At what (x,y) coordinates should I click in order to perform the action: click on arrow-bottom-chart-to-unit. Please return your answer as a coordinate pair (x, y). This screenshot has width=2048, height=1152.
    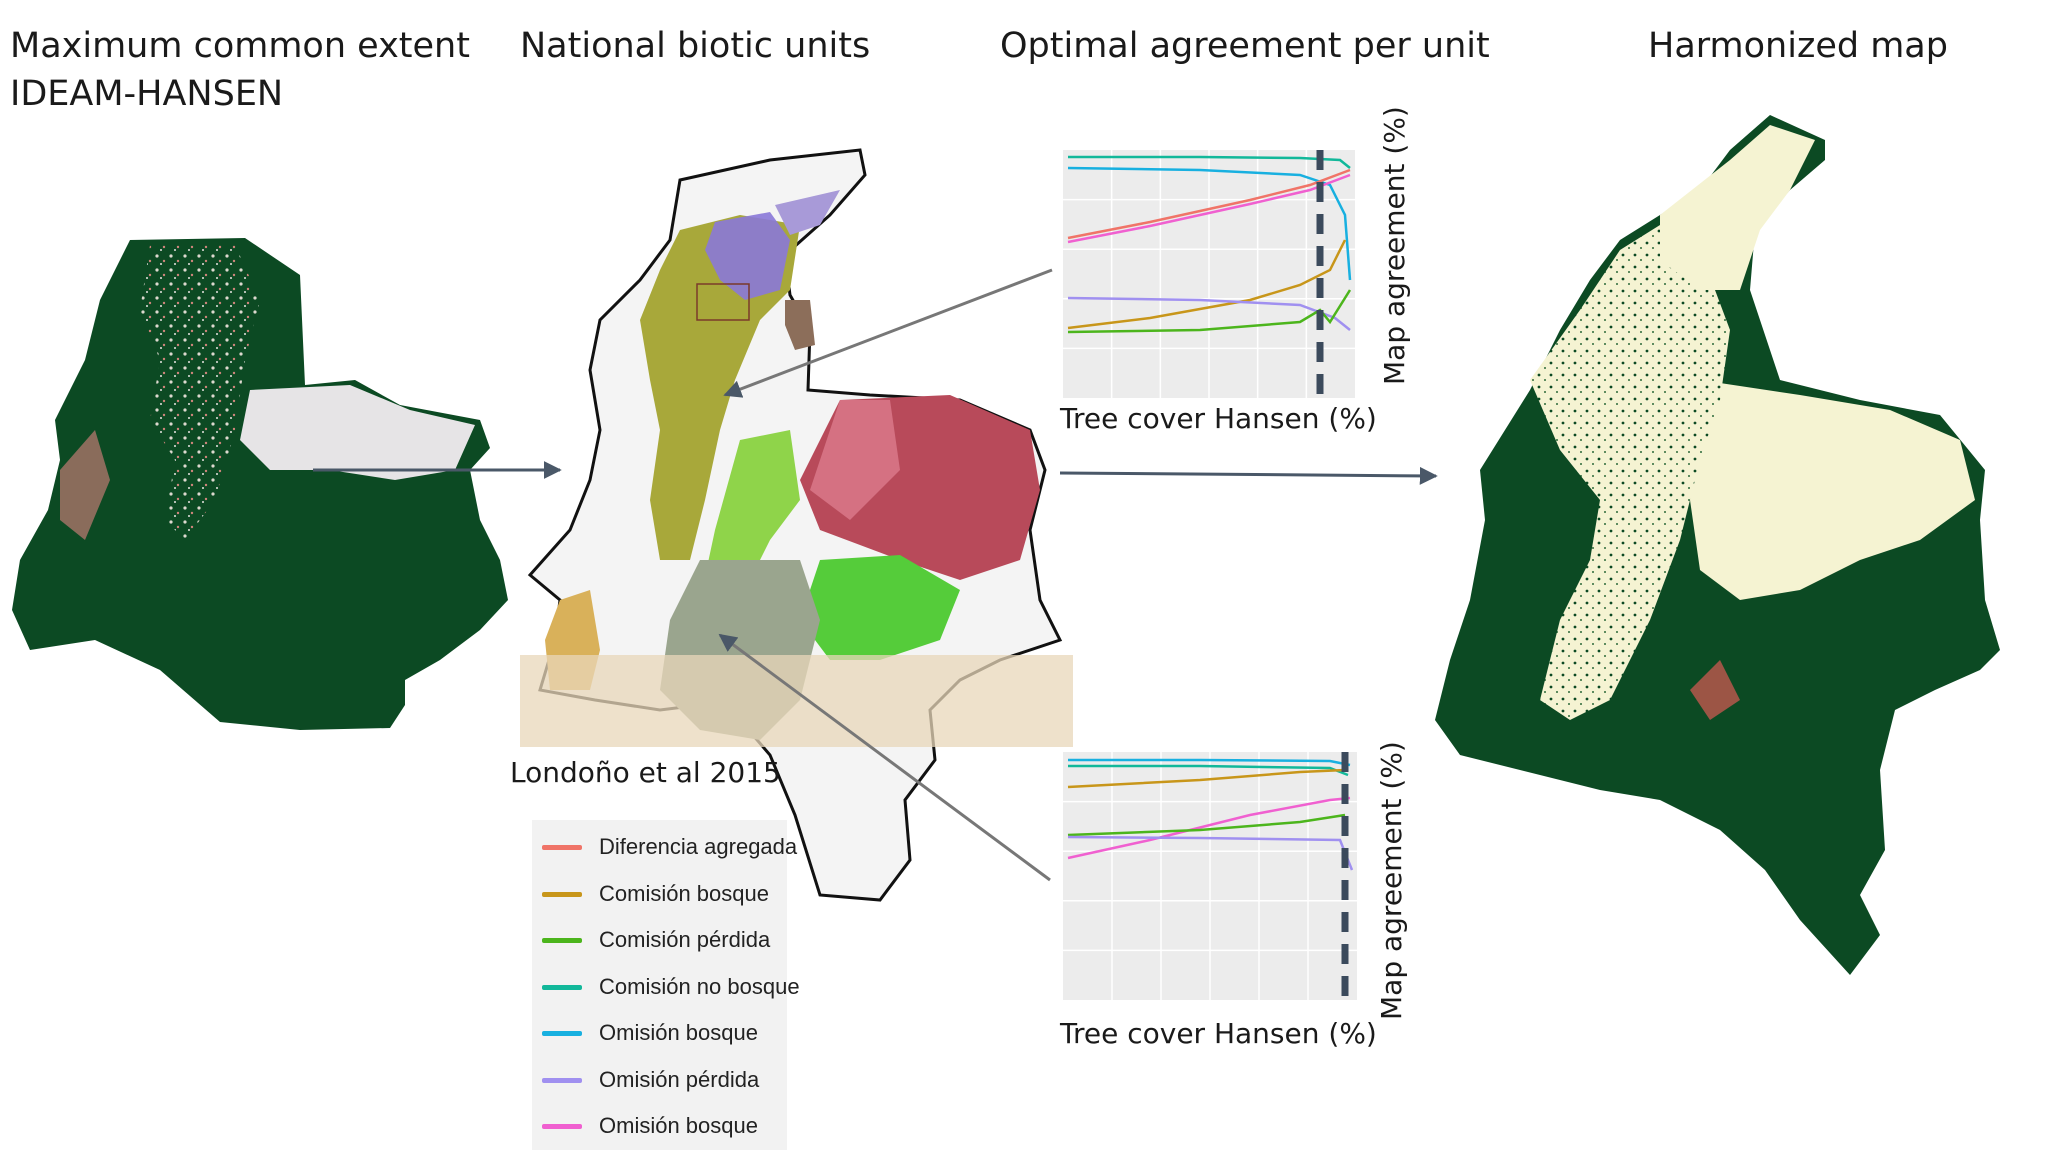
    Looking at the image, I should click on (884, 757).